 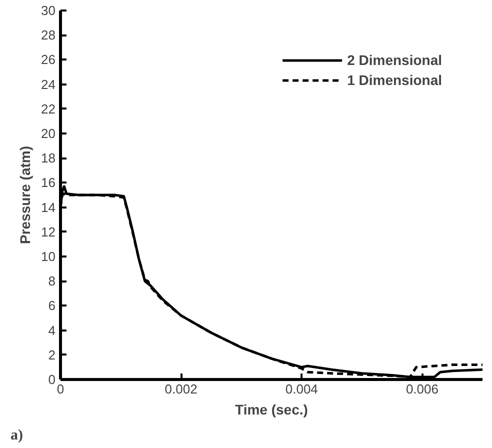 I want to click on y-tick-label: 6, so click(x=52, y=306).